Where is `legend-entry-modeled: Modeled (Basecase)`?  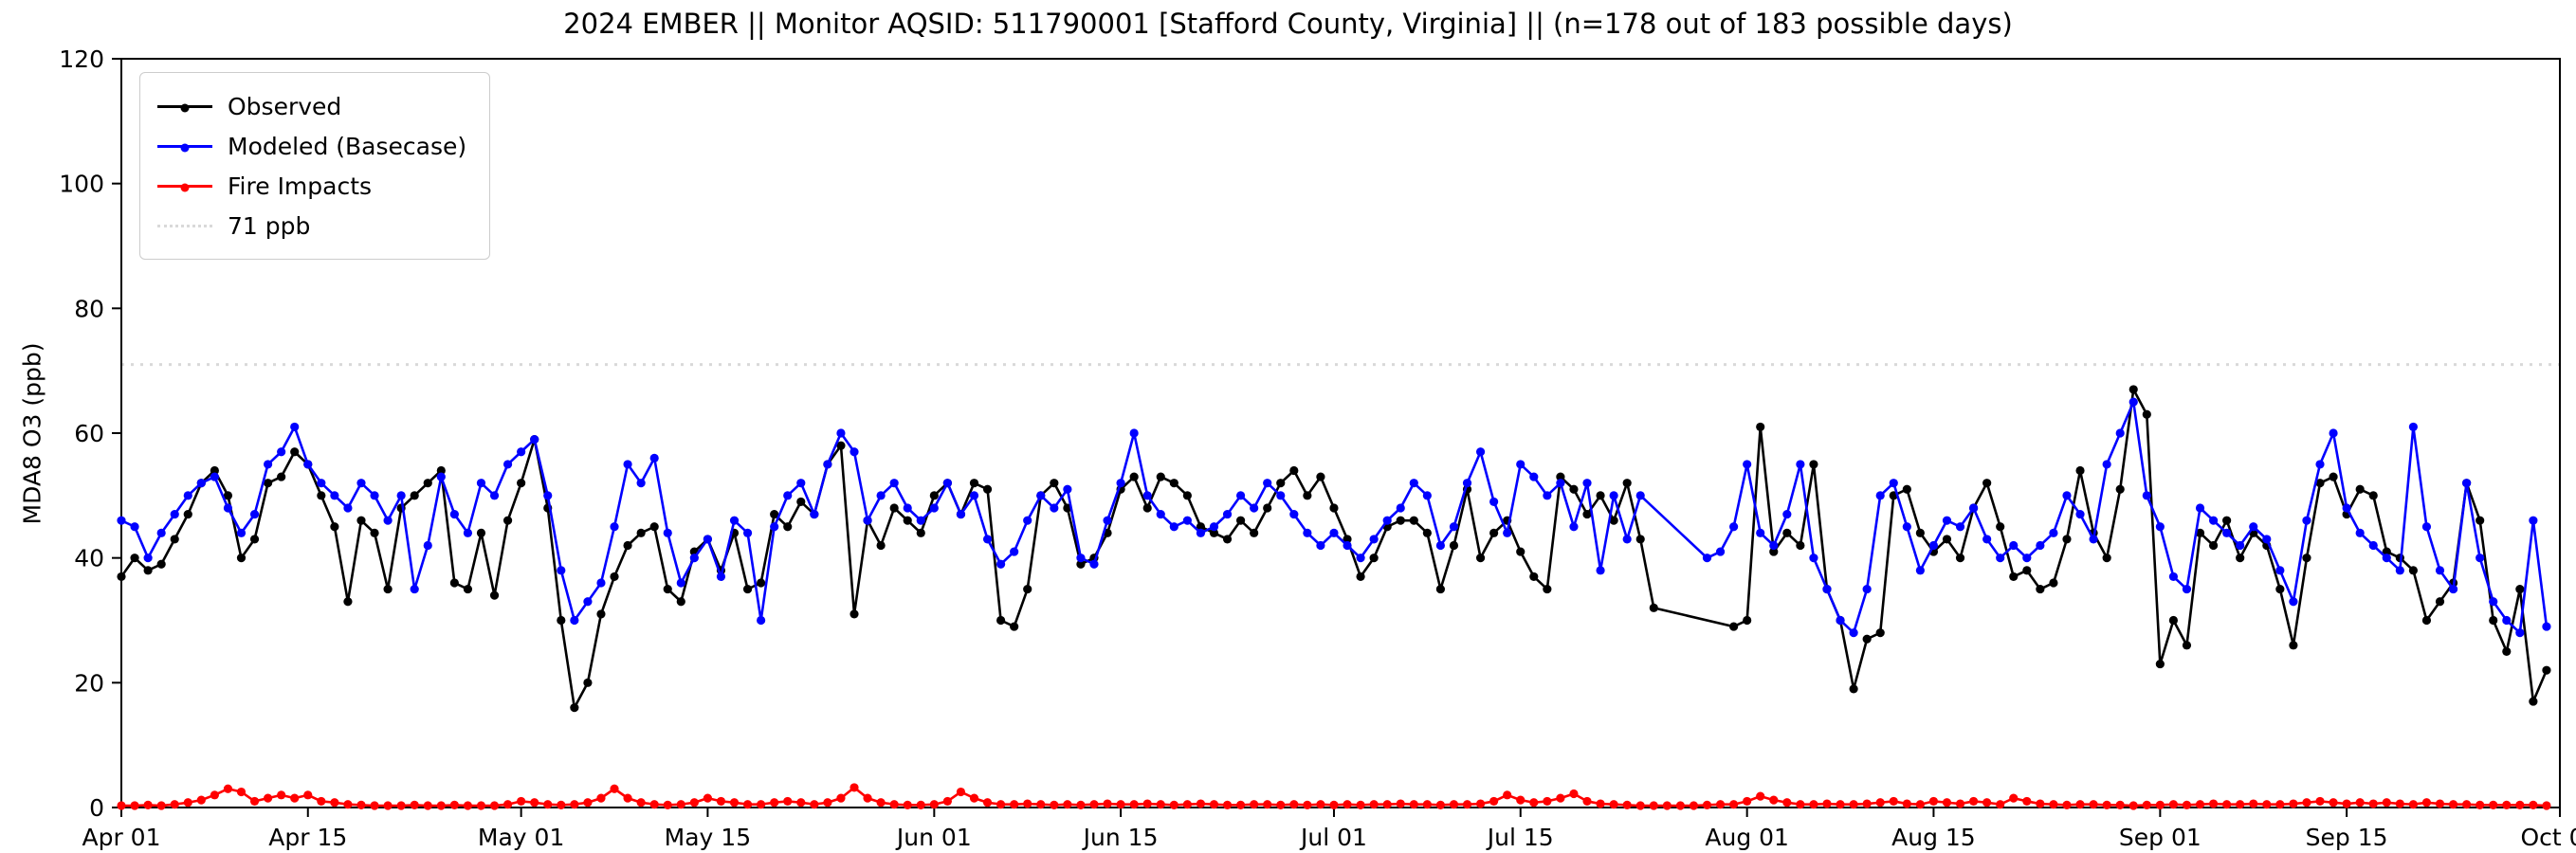
legend-entry-modeled: Modeled (Basecase) is located at coordinates (311, 146).